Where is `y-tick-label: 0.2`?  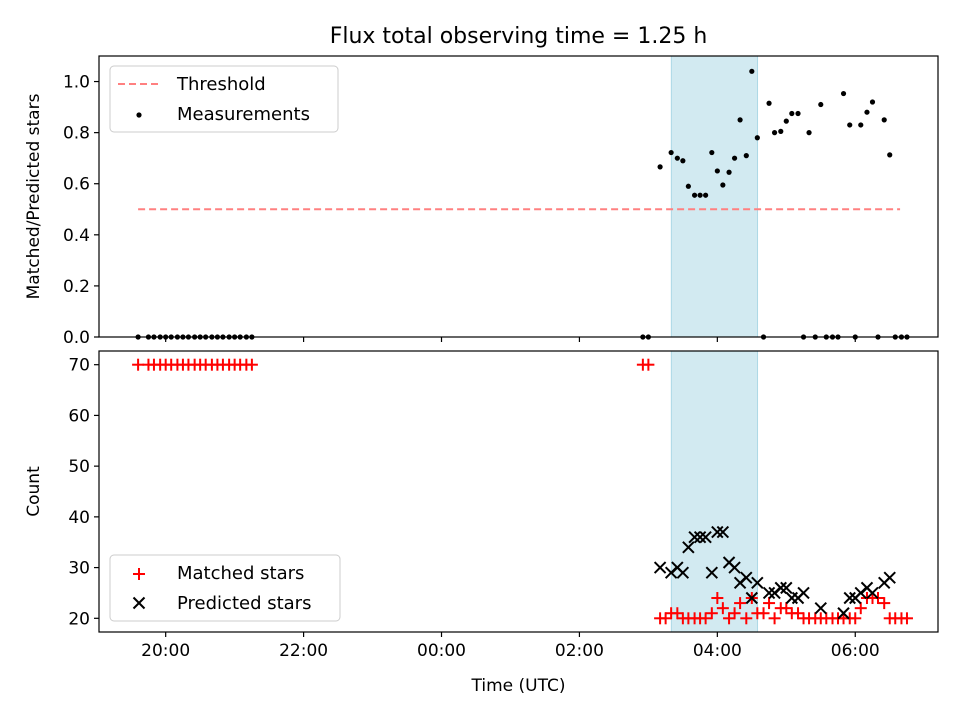
y-tick-label: 0.2 is located at coordinates (76, 287).